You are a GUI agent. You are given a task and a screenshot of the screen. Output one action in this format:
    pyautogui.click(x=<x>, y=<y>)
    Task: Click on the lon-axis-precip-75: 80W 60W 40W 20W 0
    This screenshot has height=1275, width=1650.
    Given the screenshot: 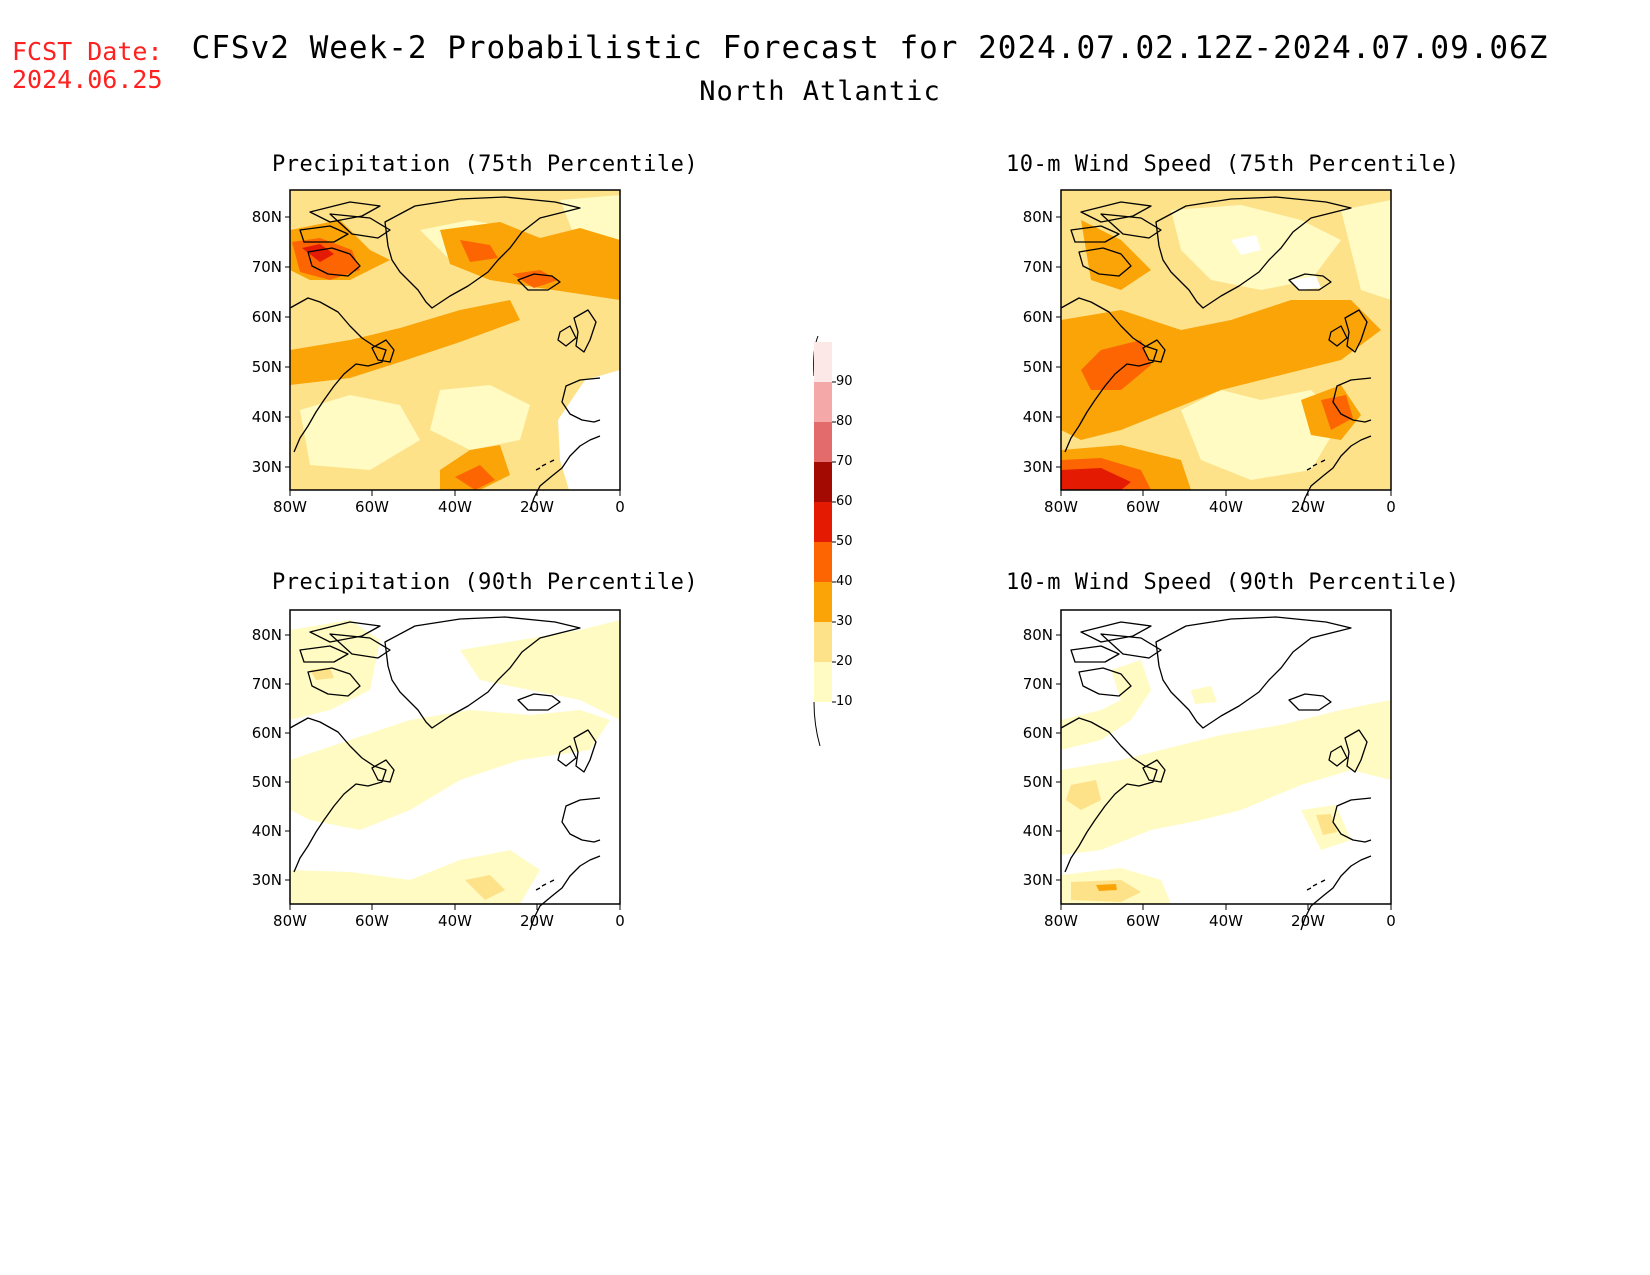 What is the action you would take?
    pyautogui.click(x=449, y=503)
    